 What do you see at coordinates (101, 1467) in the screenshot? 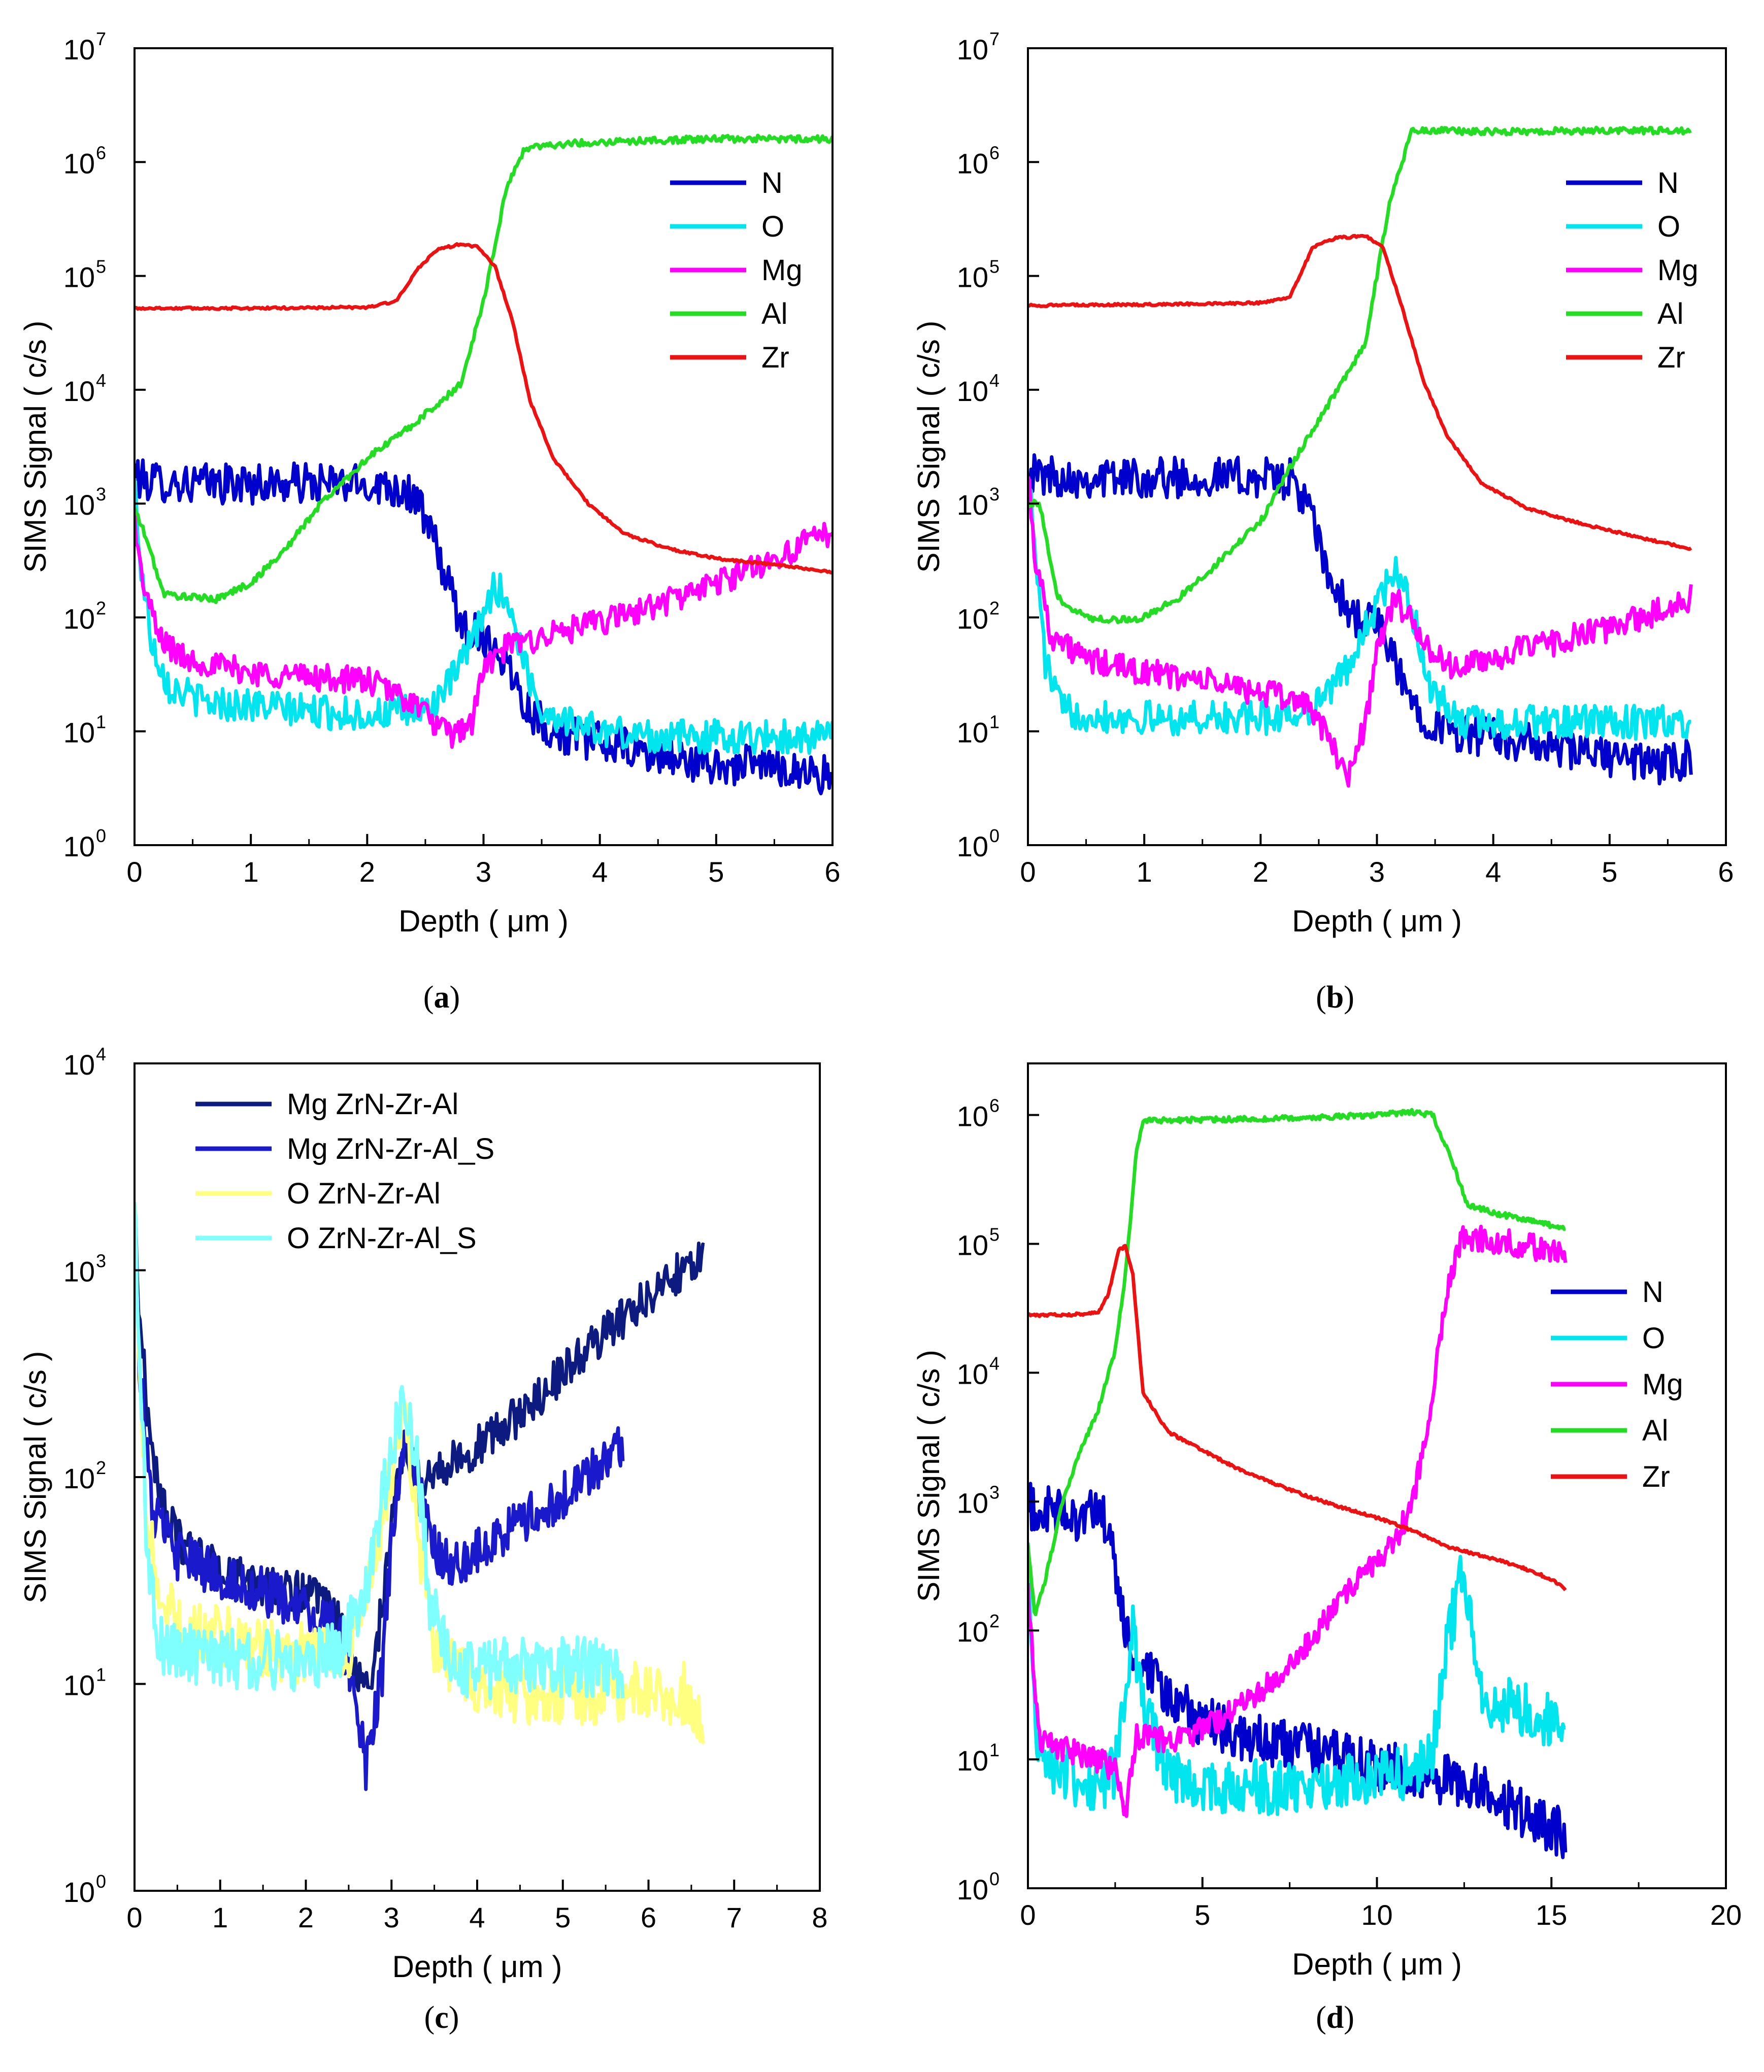
I see `y-tick-exp-c-2: 2` at bounding box center [101, 1467].